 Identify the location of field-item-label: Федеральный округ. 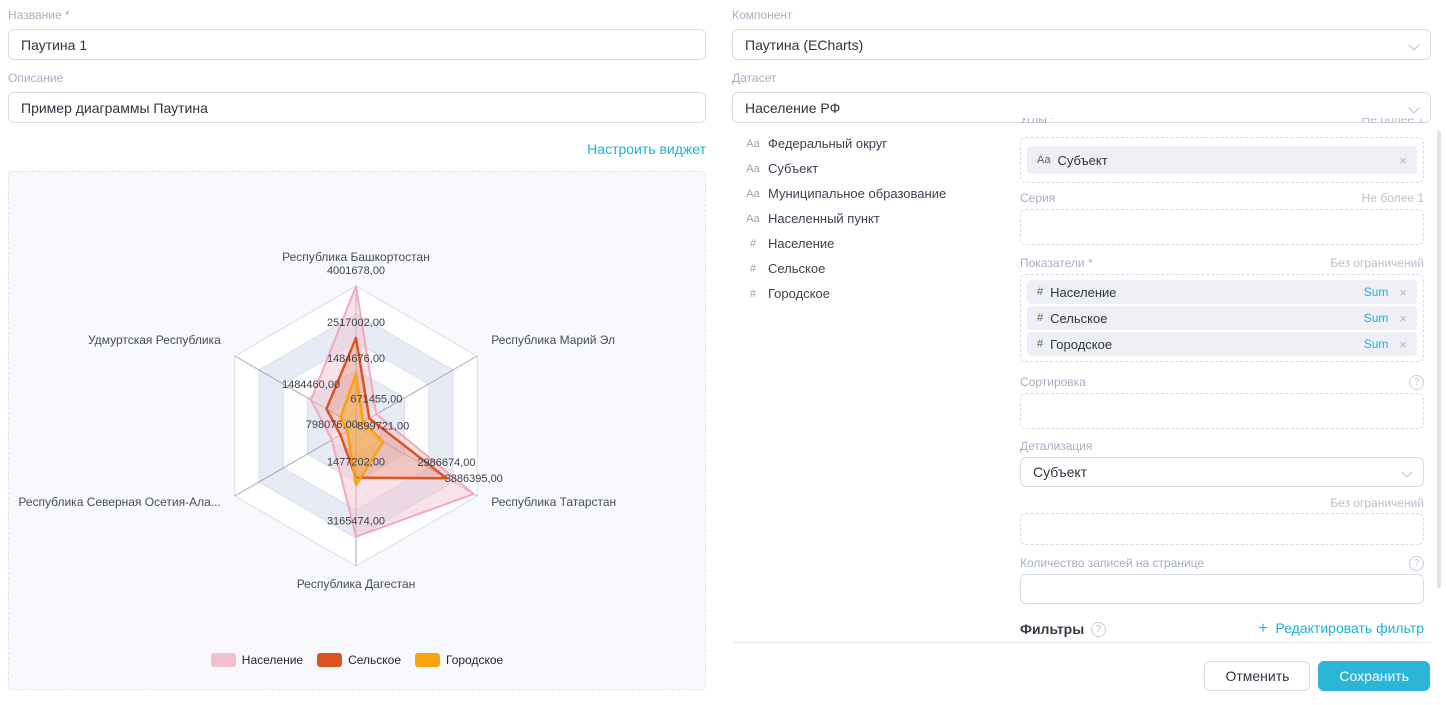
(828, 143).